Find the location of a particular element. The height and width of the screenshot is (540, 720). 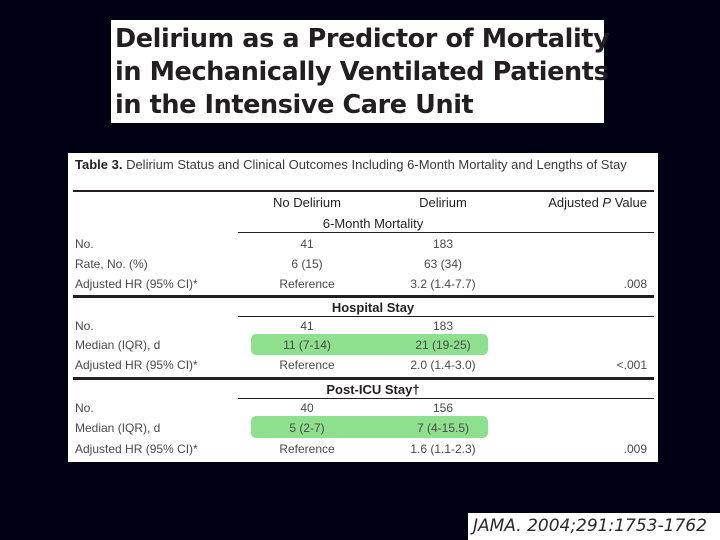

cell-no-delirium: 5 (2-7) is located at coordinates (307, 428).